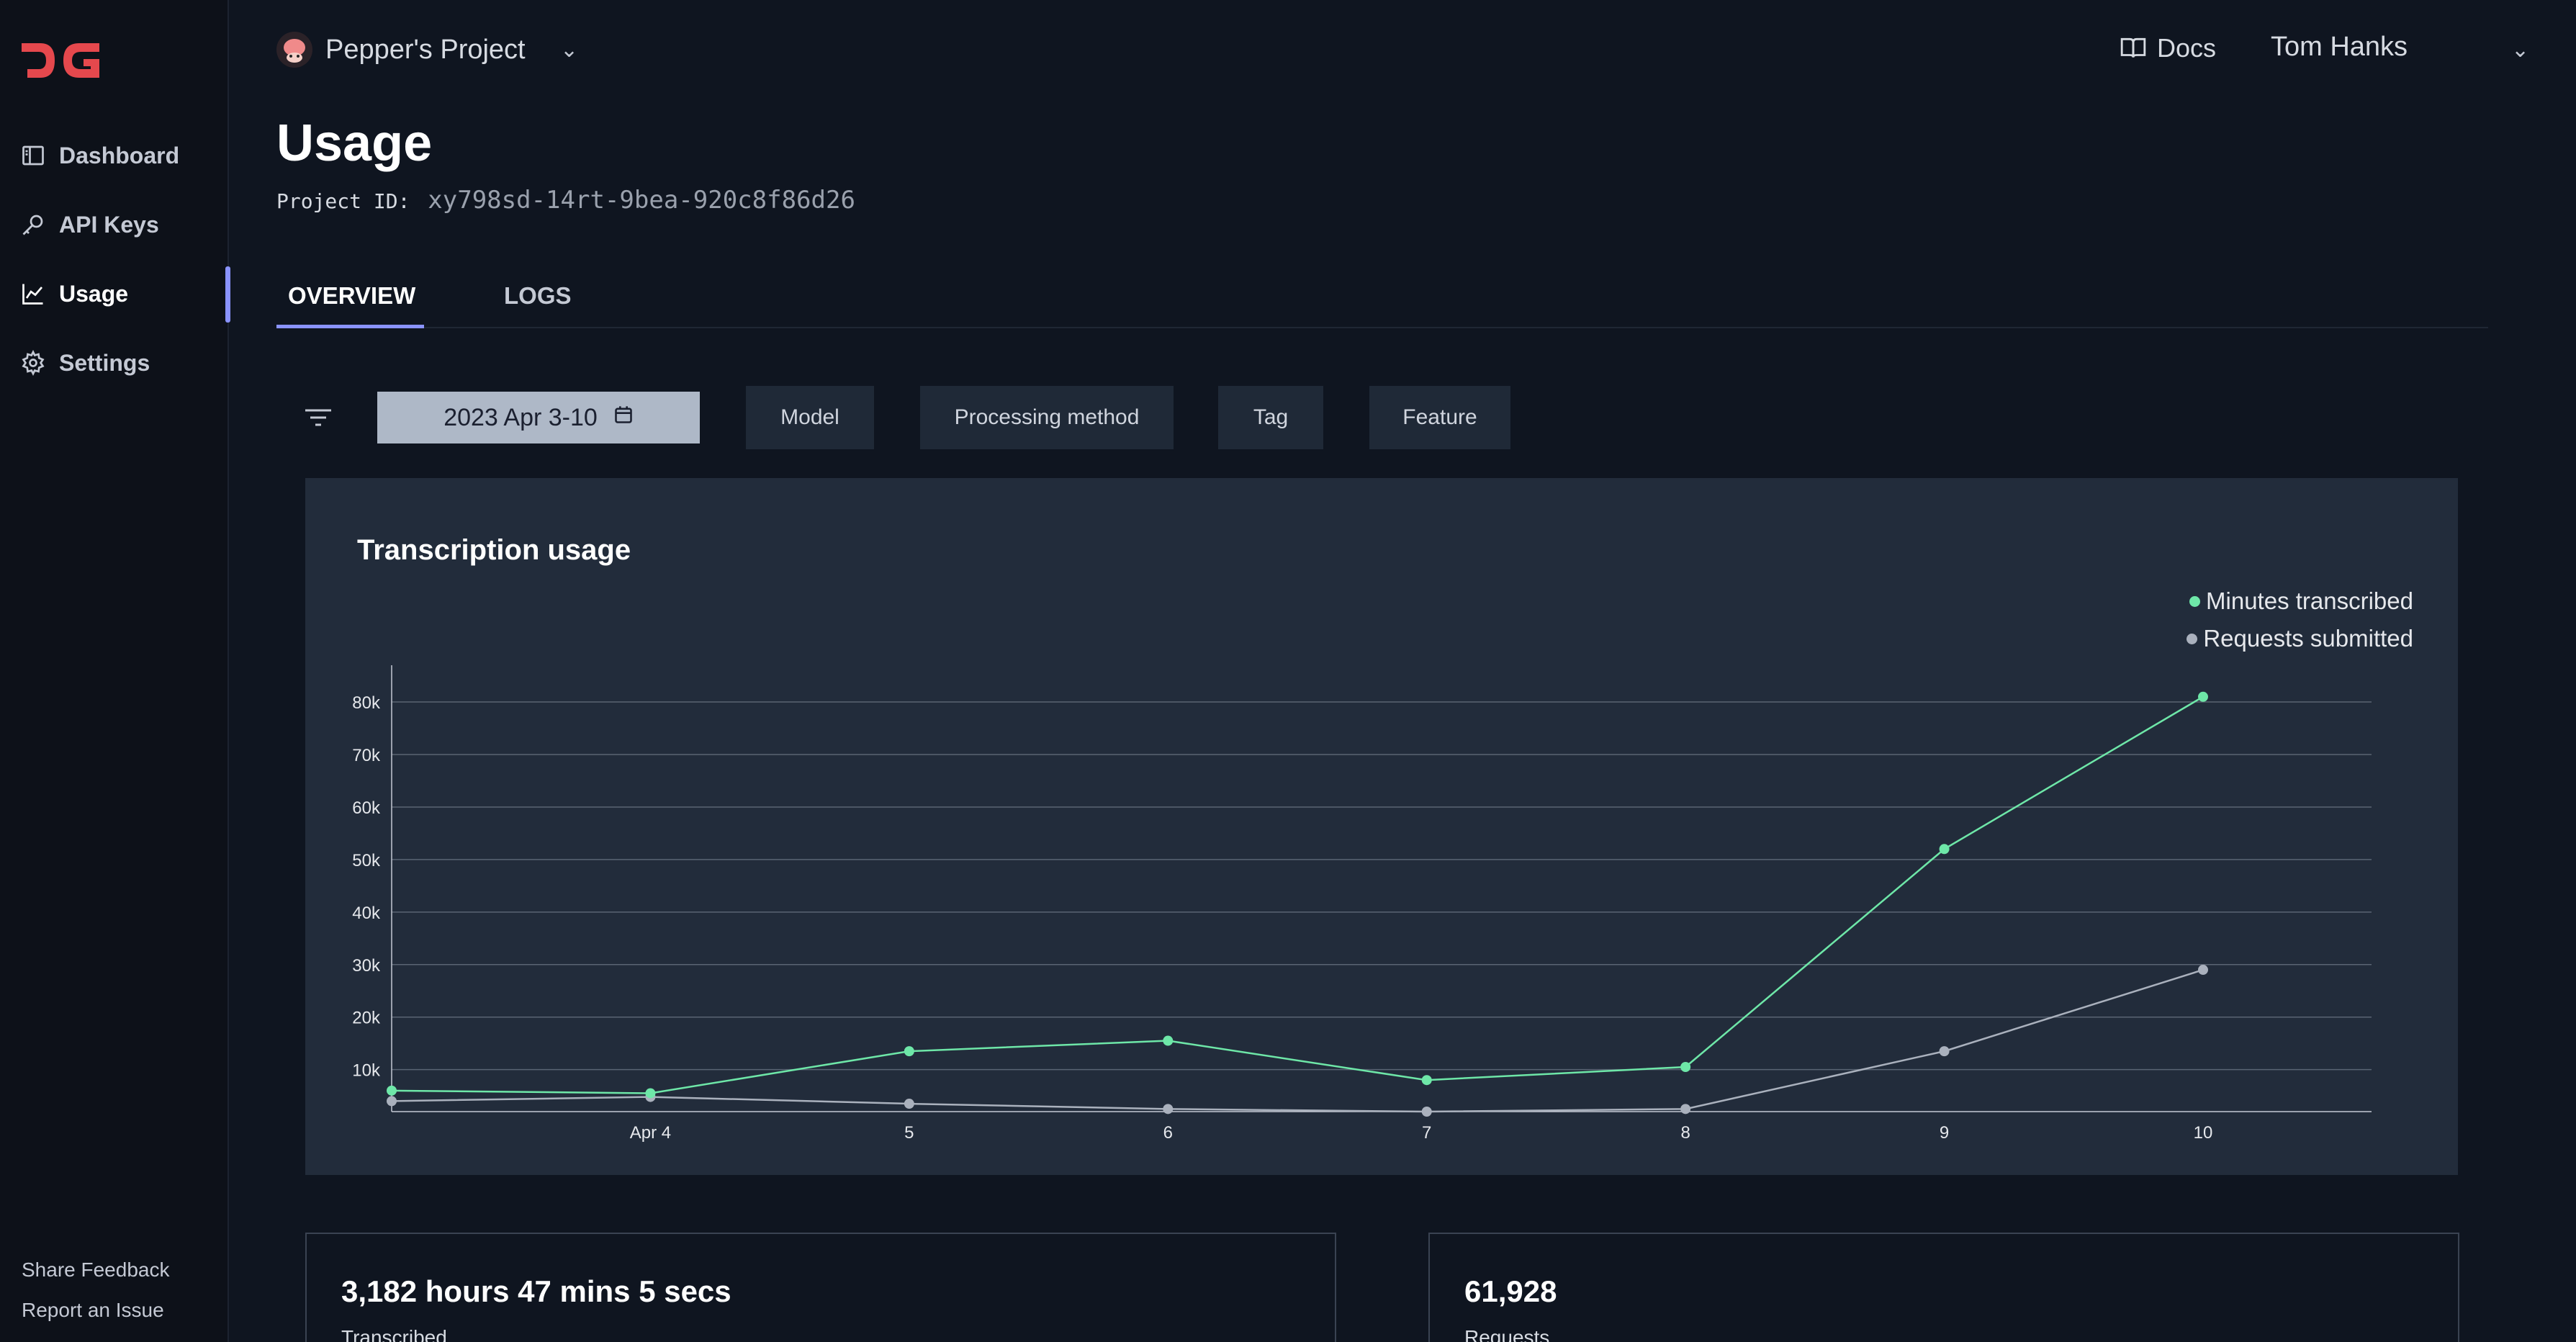  What do you see at coordinates (366, 1018) in the screenshot?
I see `y-tick-label: 20k` at bounding box center [366, 1018].